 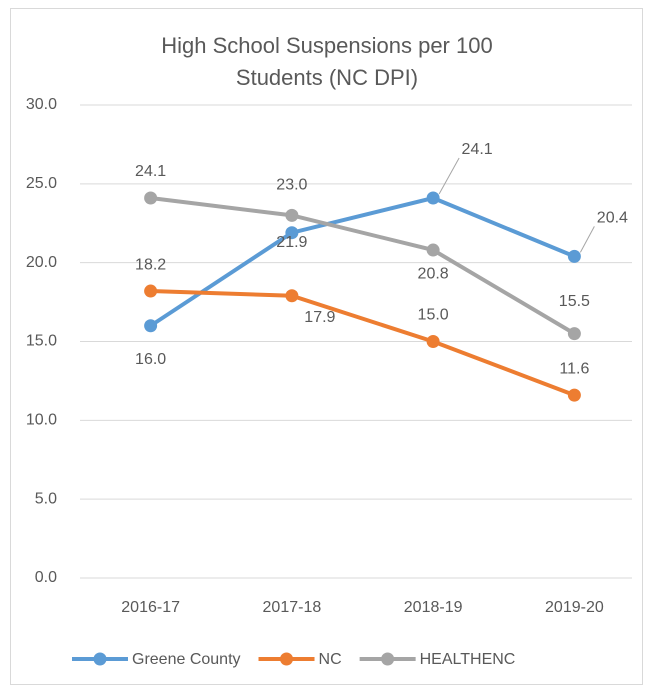 I want to click on legend-label: Greene County, so click(x=186, y=659).